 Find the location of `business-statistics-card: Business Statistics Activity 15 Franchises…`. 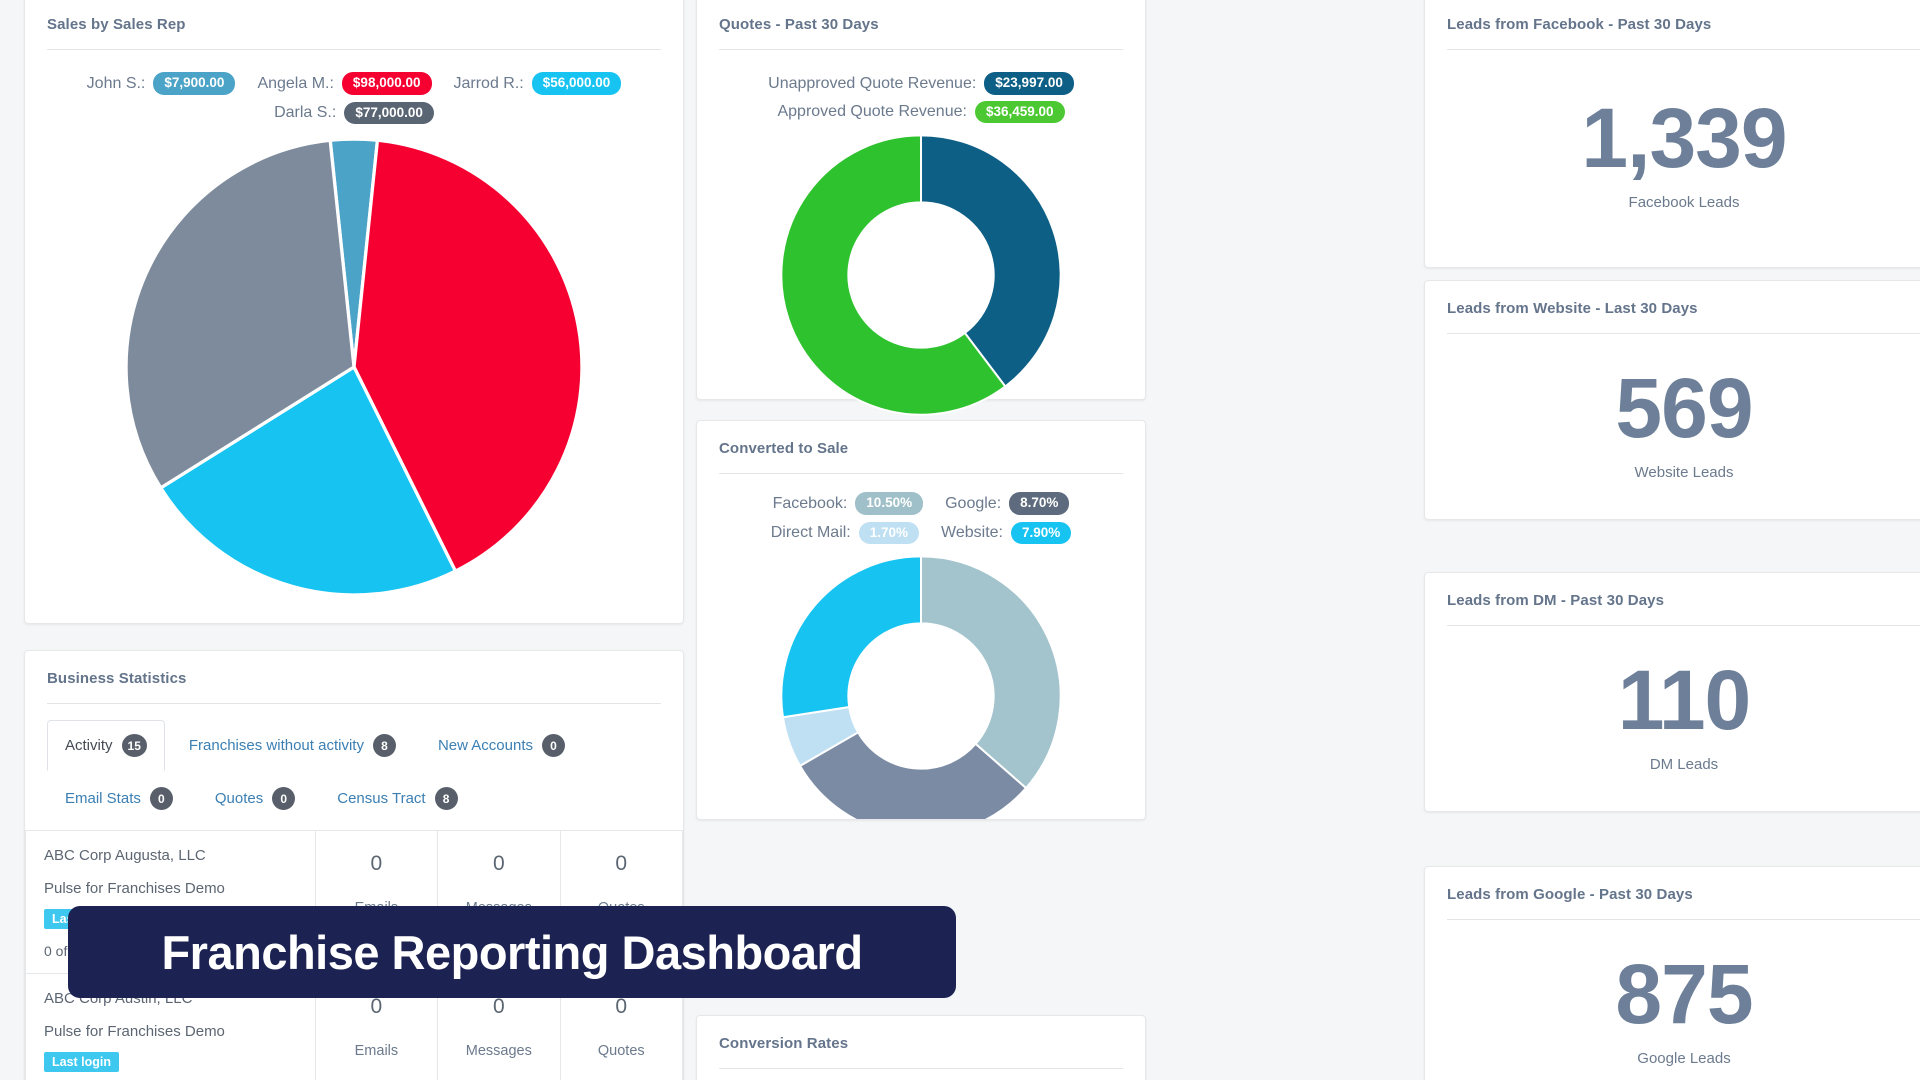

business-statistics-card: Business Statistics Activity 15 Franchises… is located at coordinates (354, 865).